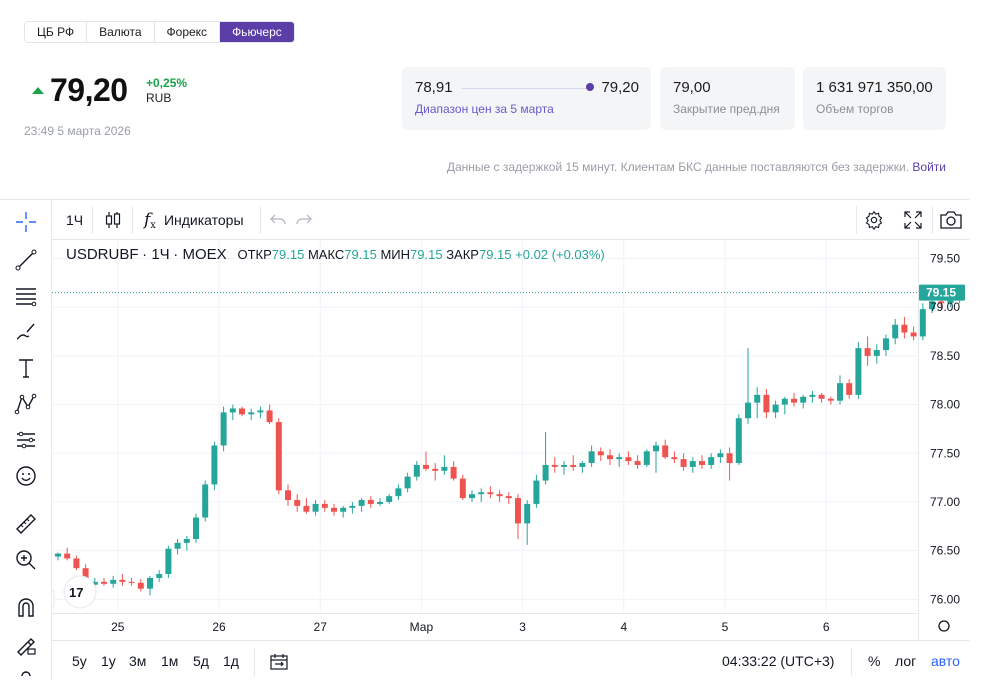 This screenshot has height=680, width=982. Describe the element at coordinates (26, 608) in the screenshot. I see `magnet-icon` at that location.